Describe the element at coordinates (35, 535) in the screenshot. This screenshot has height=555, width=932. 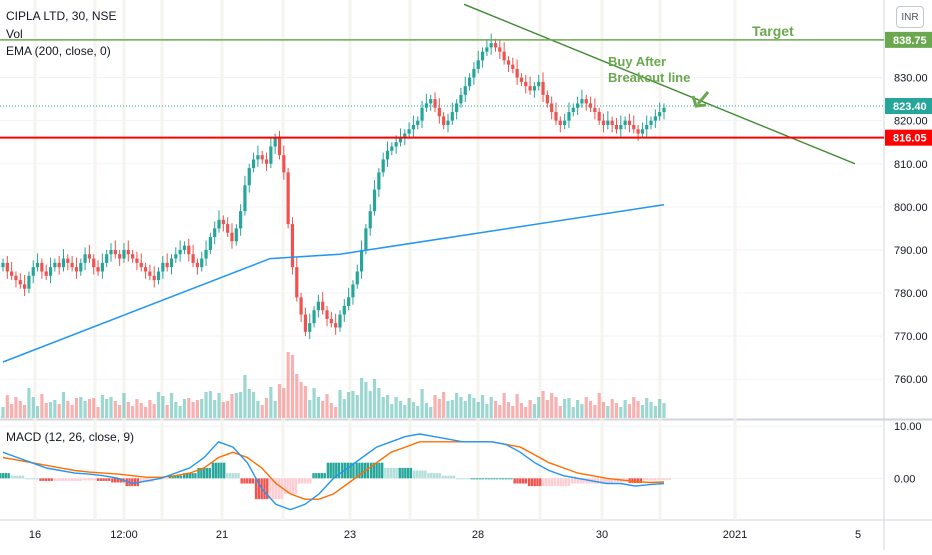
I see `time-tick-label: 16` at that location.